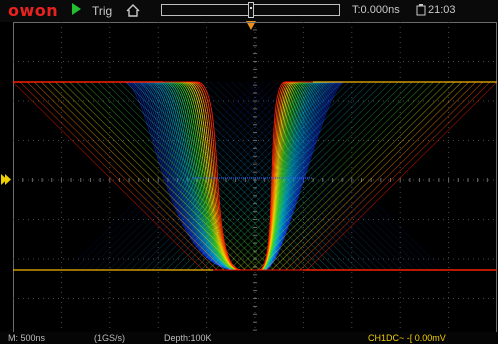  I want to click on top-status-bar: owon Trig T:0.000ns 21:03, so click(249, 11).